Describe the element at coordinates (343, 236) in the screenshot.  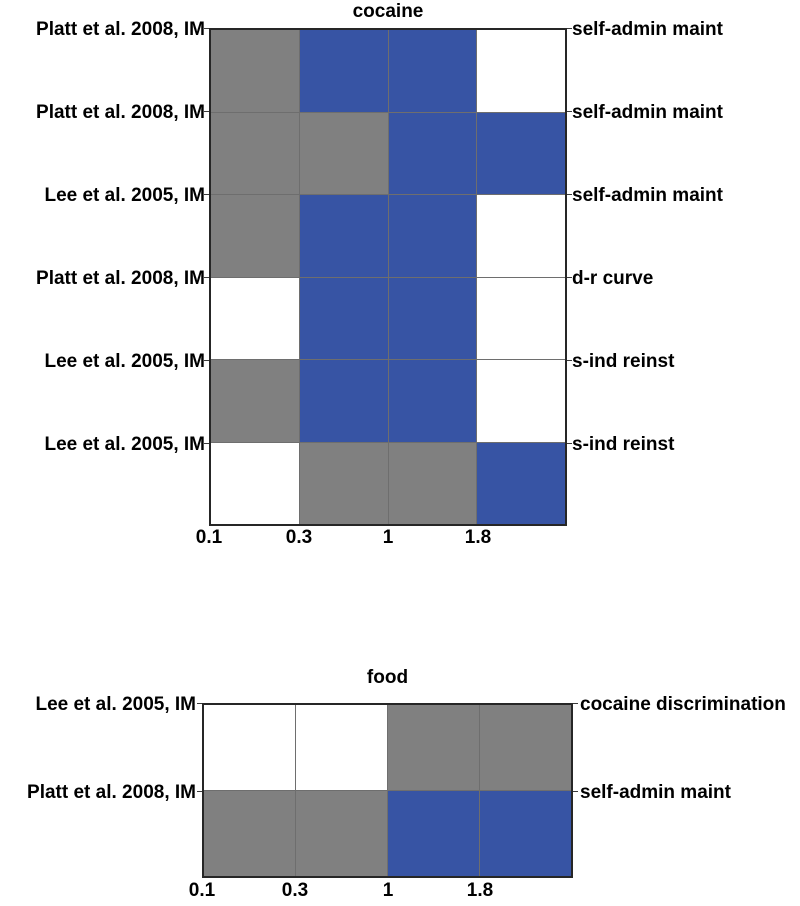
I see `heatmap-cell-r3c2` at that location.